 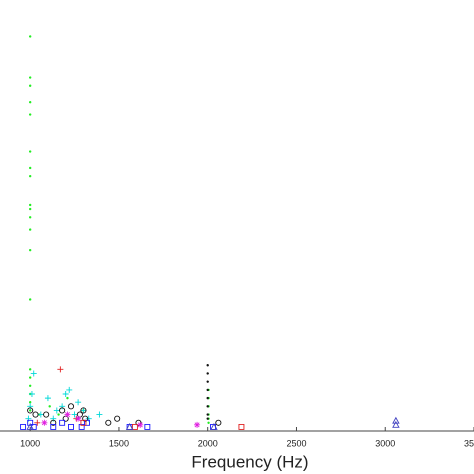 What do you see at coordinates (385, 443) in the screenshot?
I see `x-tick-label: 3000` at bounding box center [385, 443].